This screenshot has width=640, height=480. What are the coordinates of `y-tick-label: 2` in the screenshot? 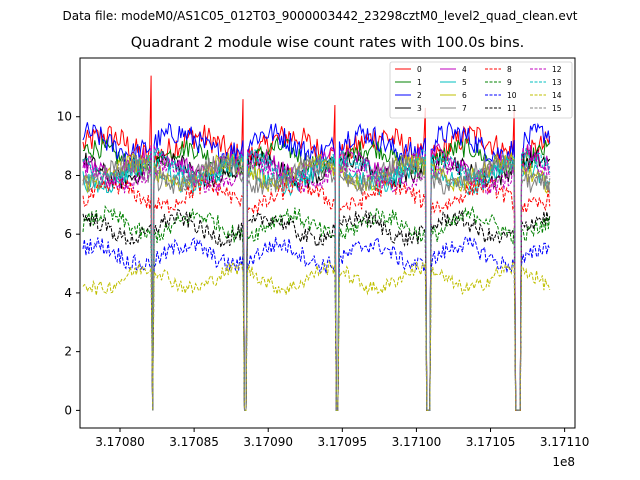 It's located at (68, 352).